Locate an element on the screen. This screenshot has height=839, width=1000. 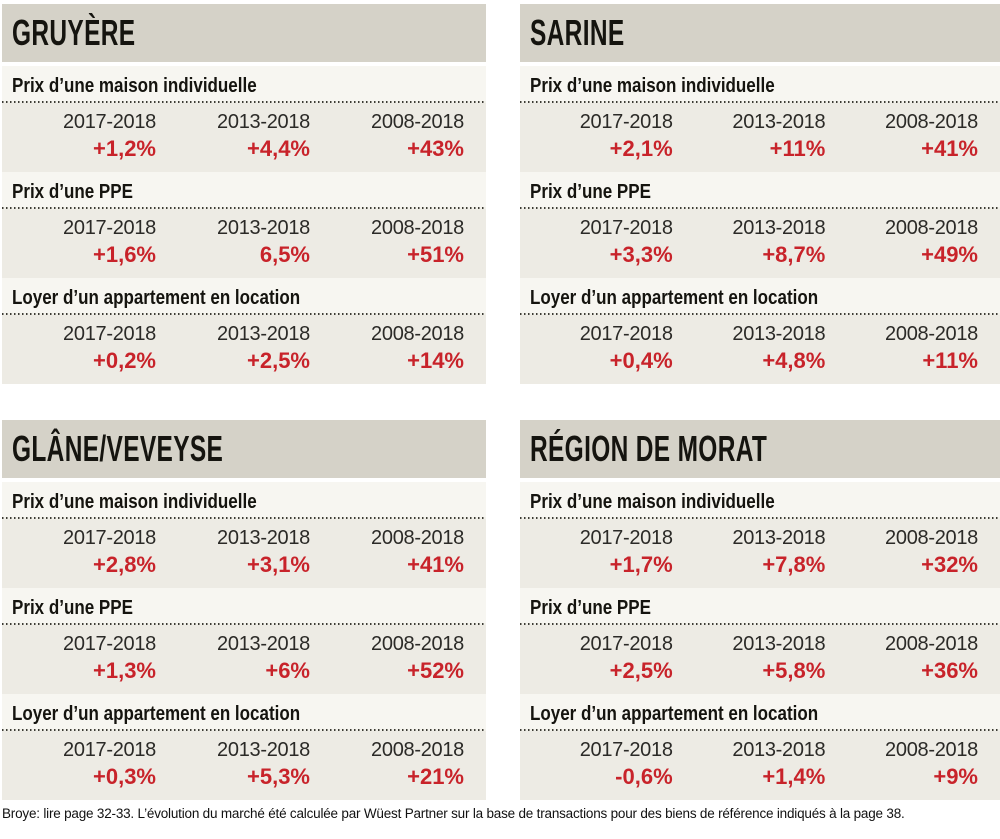
metric-value: +1,6% is located at coordinates (124, 254).